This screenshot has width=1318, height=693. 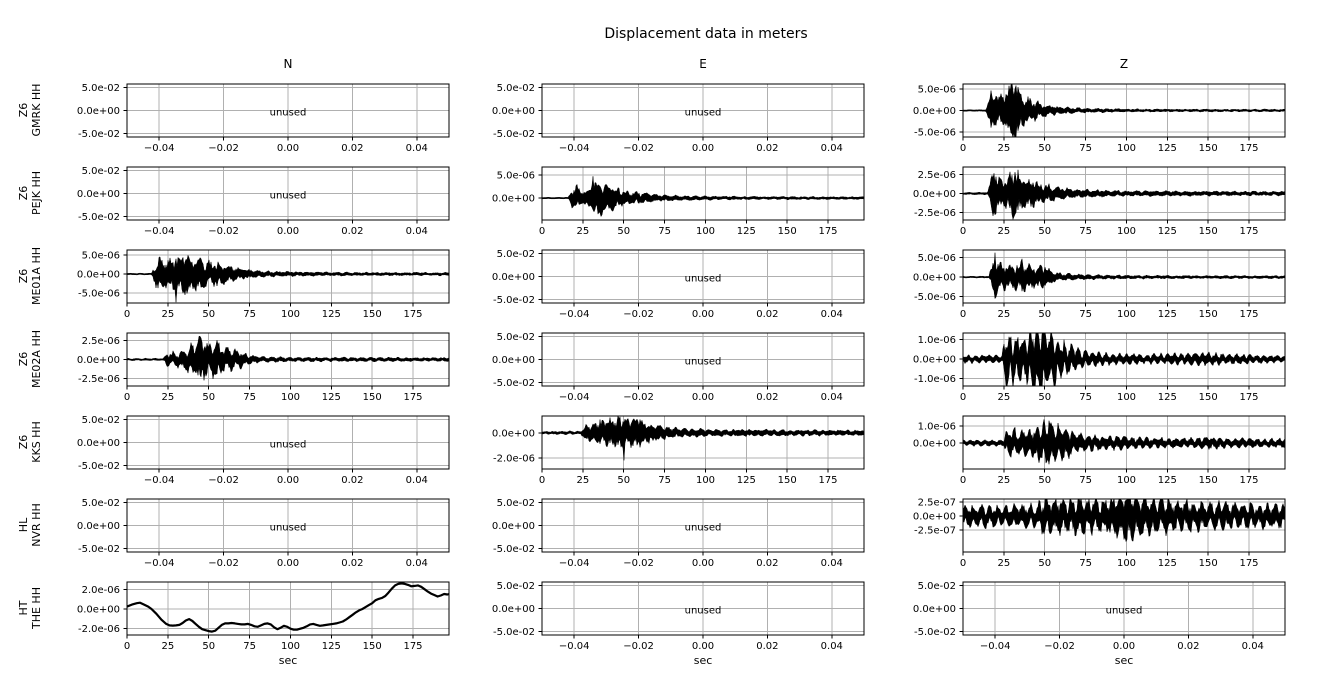 I want to click on y-tick-label: -2.5e-06, so click(x=99, y=379).